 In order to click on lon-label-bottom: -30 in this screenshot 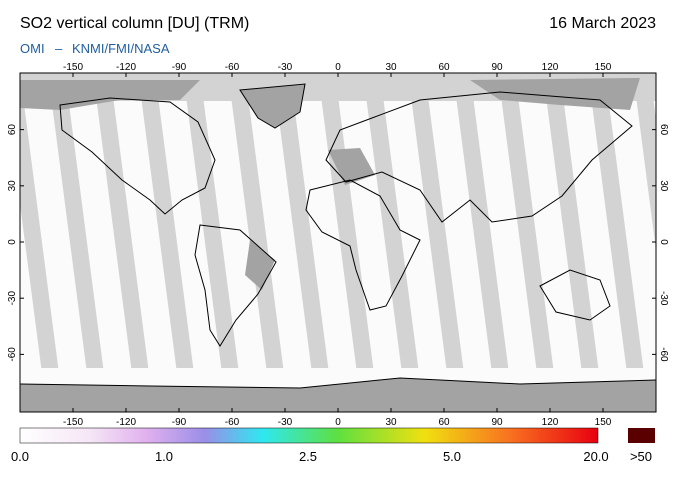, I will do `click(285, 422)`.